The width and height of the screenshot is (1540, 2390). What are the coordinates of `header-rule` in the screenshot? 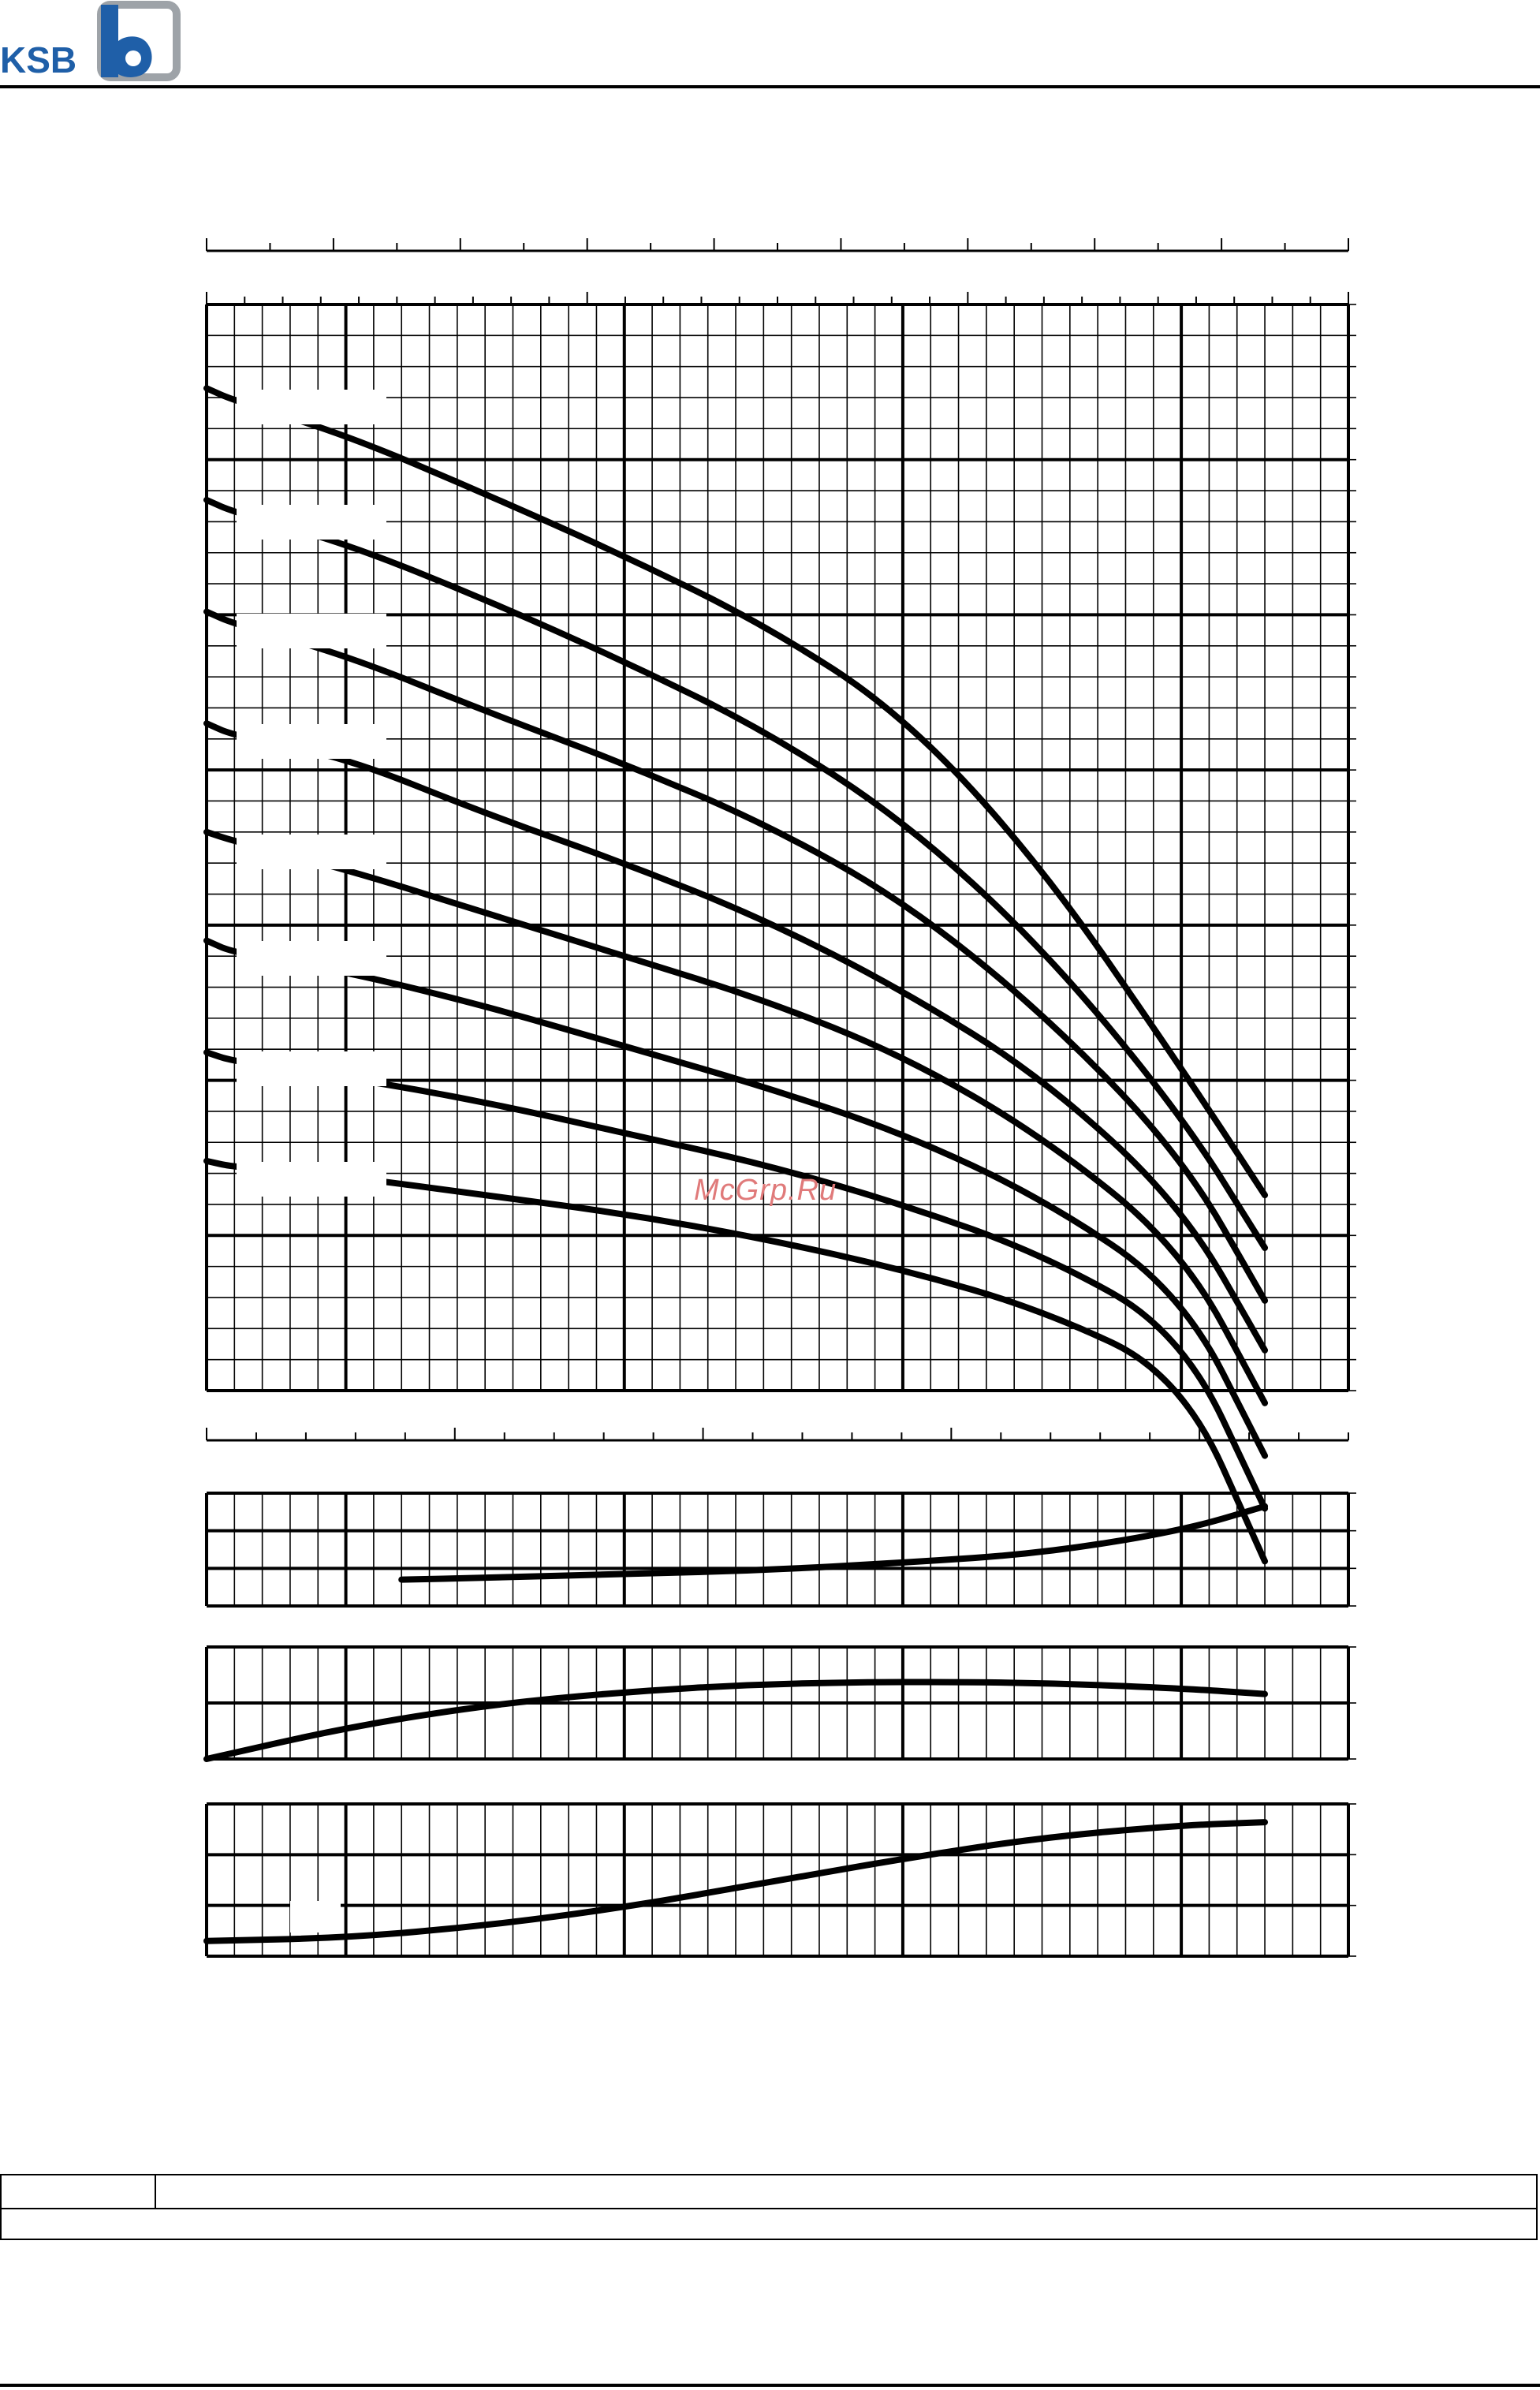 It's located at (770, 86).